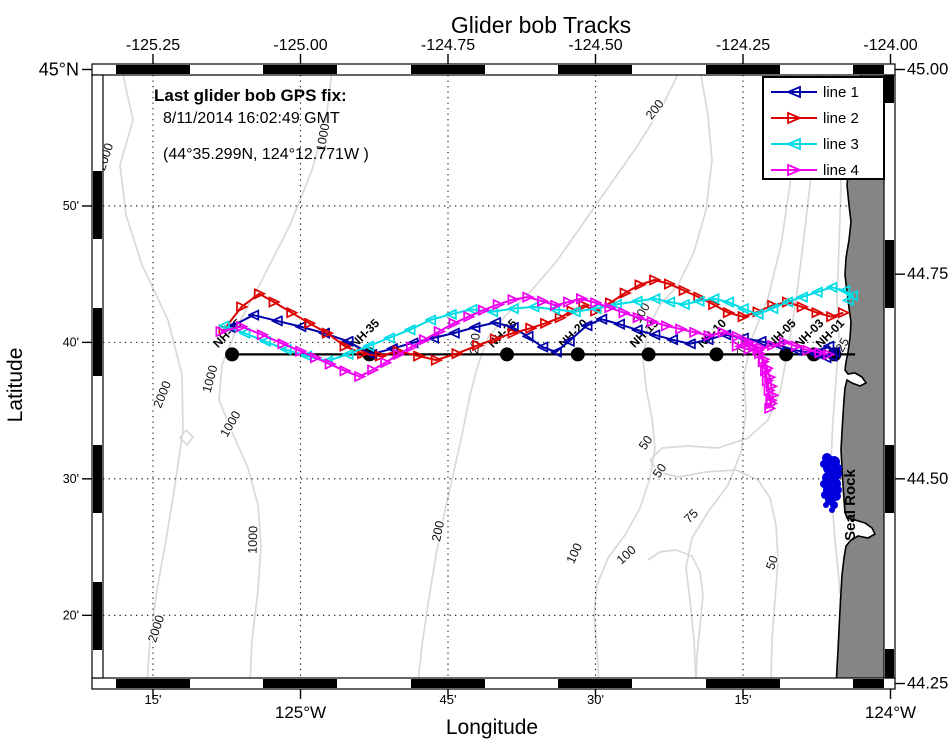 Image resolution: width=950 pixels, height=748 pixels. I want to click on tick-label-left: 30', so click(71, 479).